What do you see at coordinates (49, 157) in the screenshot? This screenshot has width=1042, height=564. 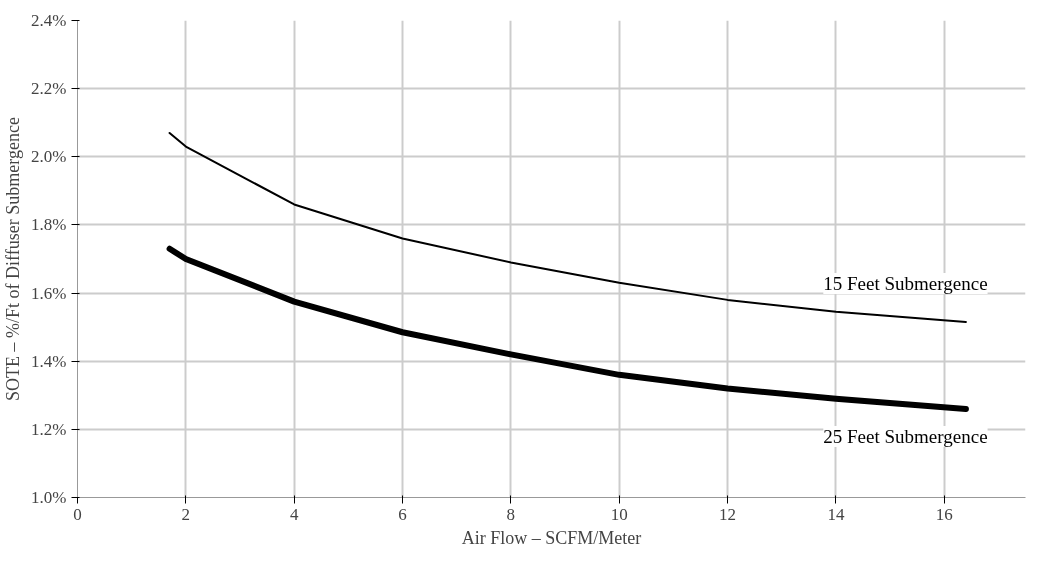 I see `y-tick-label: 2.0%` at bounding box center [49, 157].